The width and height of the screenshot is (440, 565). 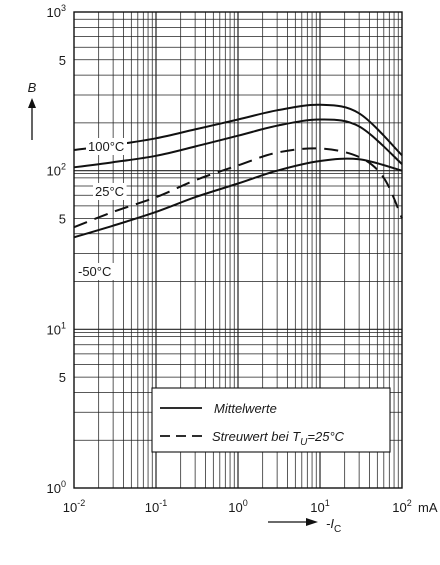 I want to click on x-tick-exponent: 2, so click(x=409, y=503).